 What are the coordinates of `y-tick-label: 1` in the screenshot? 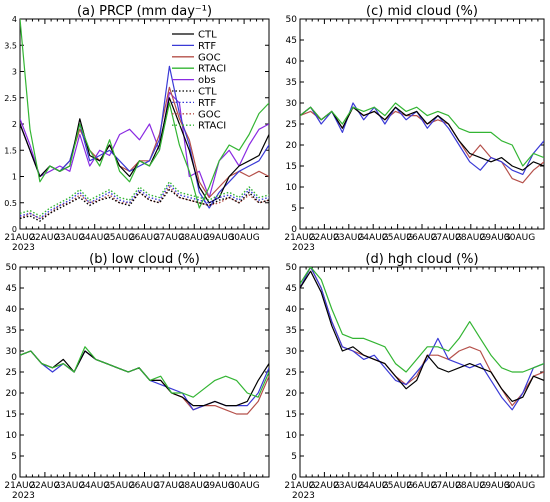 It's located at (14, 177).